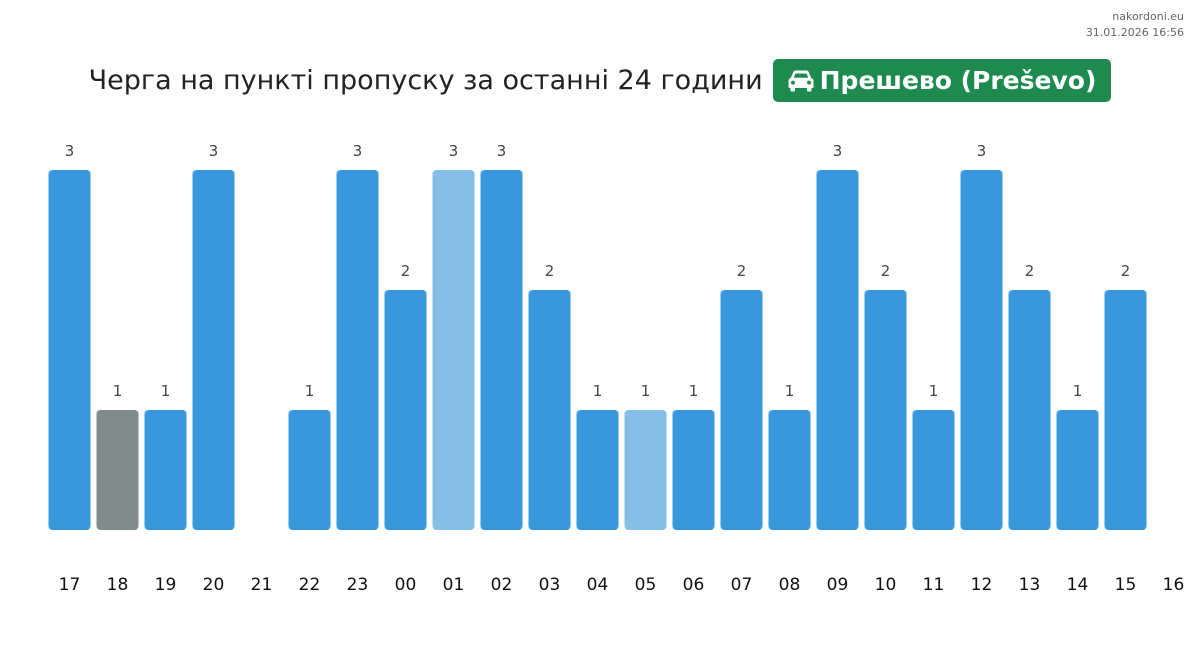 The width and height of the screenshot is (1200, 651). Describe the element at coordinates (550, 271) in the screenshot. I see `data-label-03: 2` at that location.